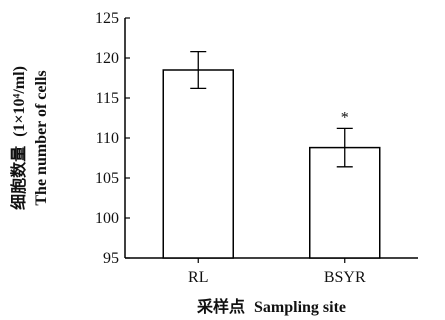 The image size is (445, 320). I want to click on y-tick-label: 125, so click(107, 18).